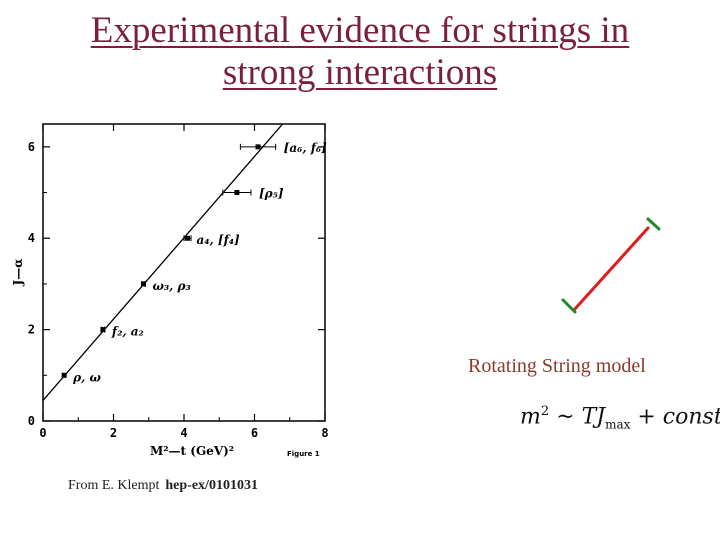 The height and width of the screenshot is (540, 720). What do you see at coordinates (618, 424) in the screenshot?
I see `formula-rhs-subscript: max` at bounding box center [618, 424].